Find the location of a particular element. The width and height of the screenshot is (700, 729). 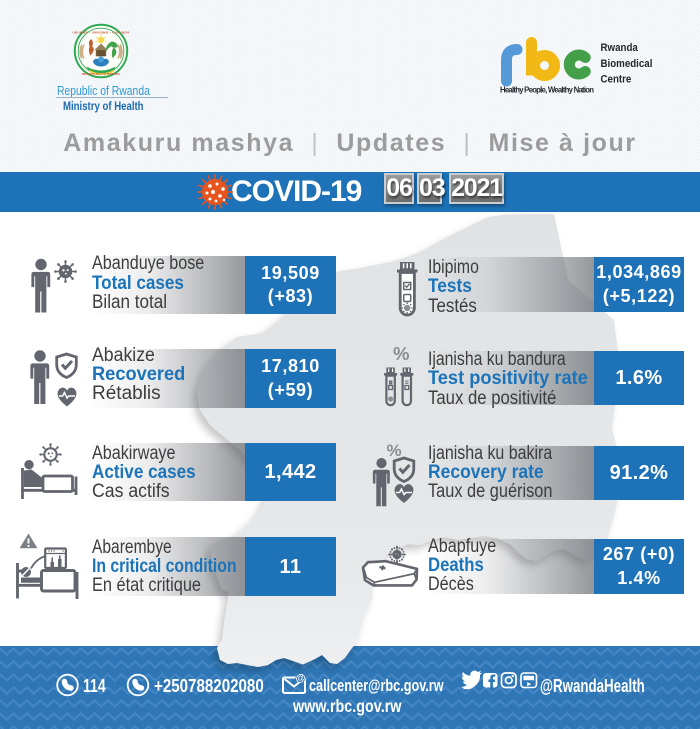

svg-text: Biomedical is located at coordinates (627, 64).